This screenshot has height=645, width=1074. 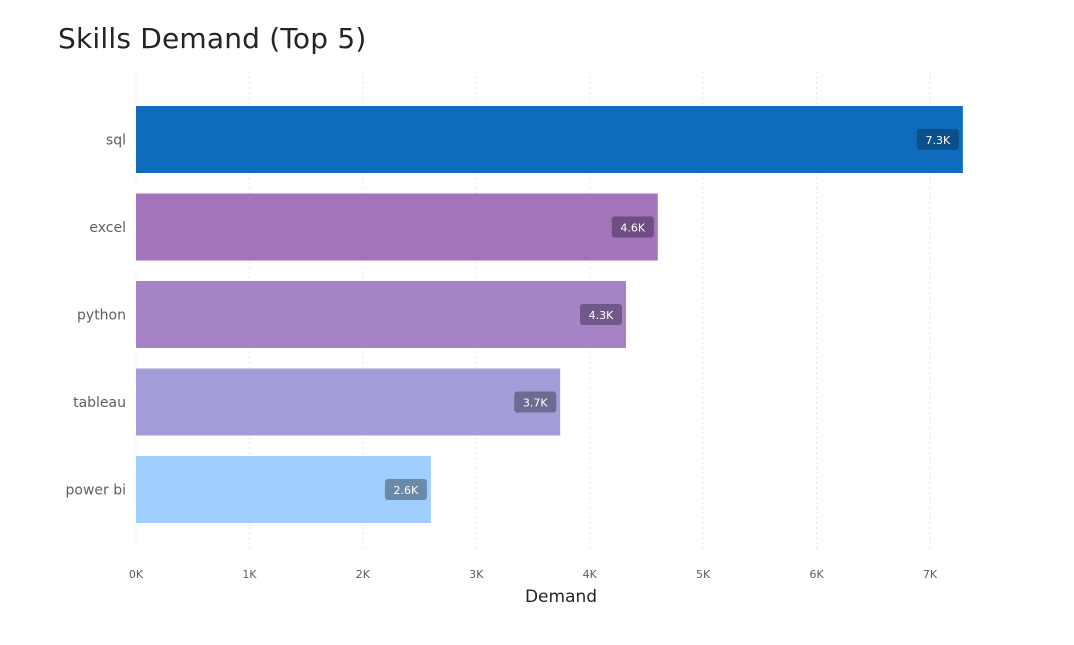 I want to click on x-tick-label: 2K, so click(x=363, y=574).